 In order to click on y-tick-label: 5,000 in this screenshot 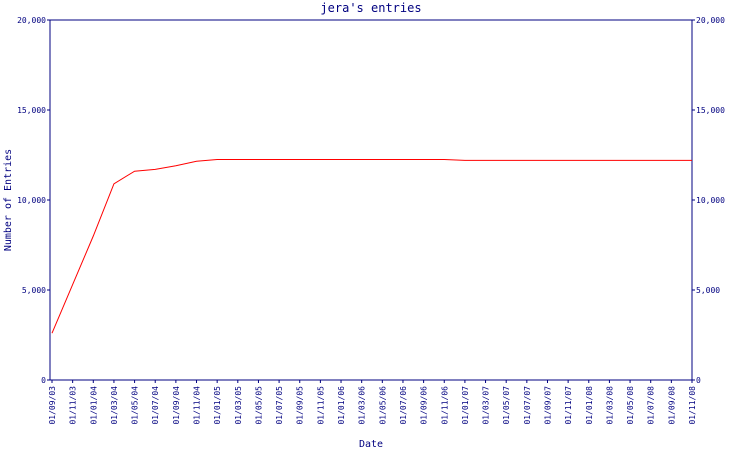, I will do `click(34, 290)`.